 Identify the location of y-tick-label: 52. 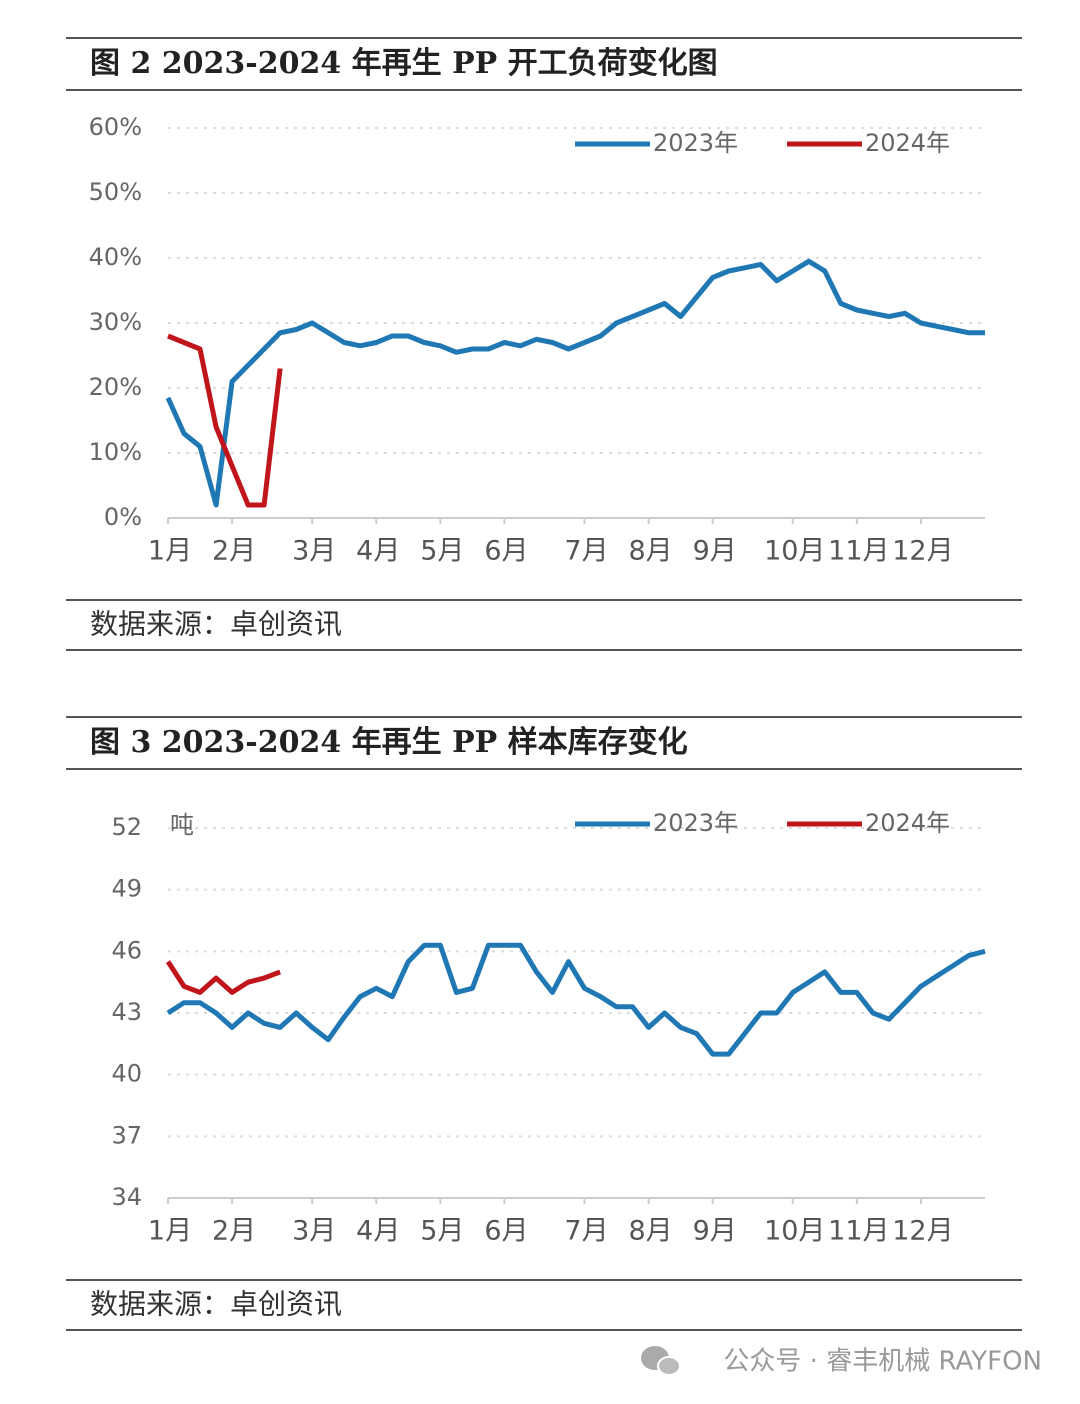
(126, 827).